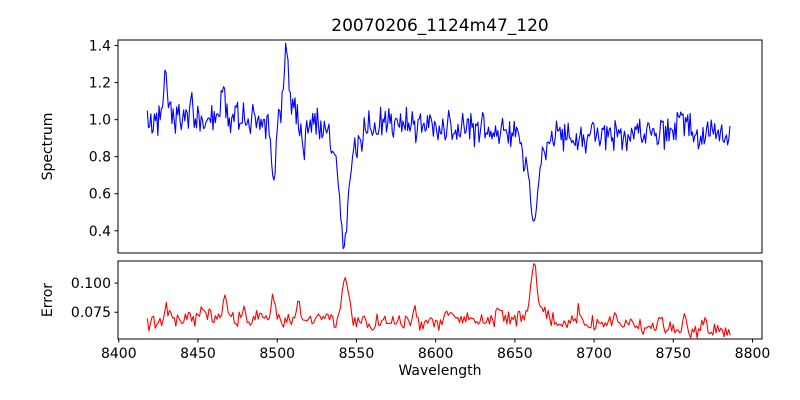 This screenshot has width=800, height=400. I want to click on error-line, so click(438, 301).